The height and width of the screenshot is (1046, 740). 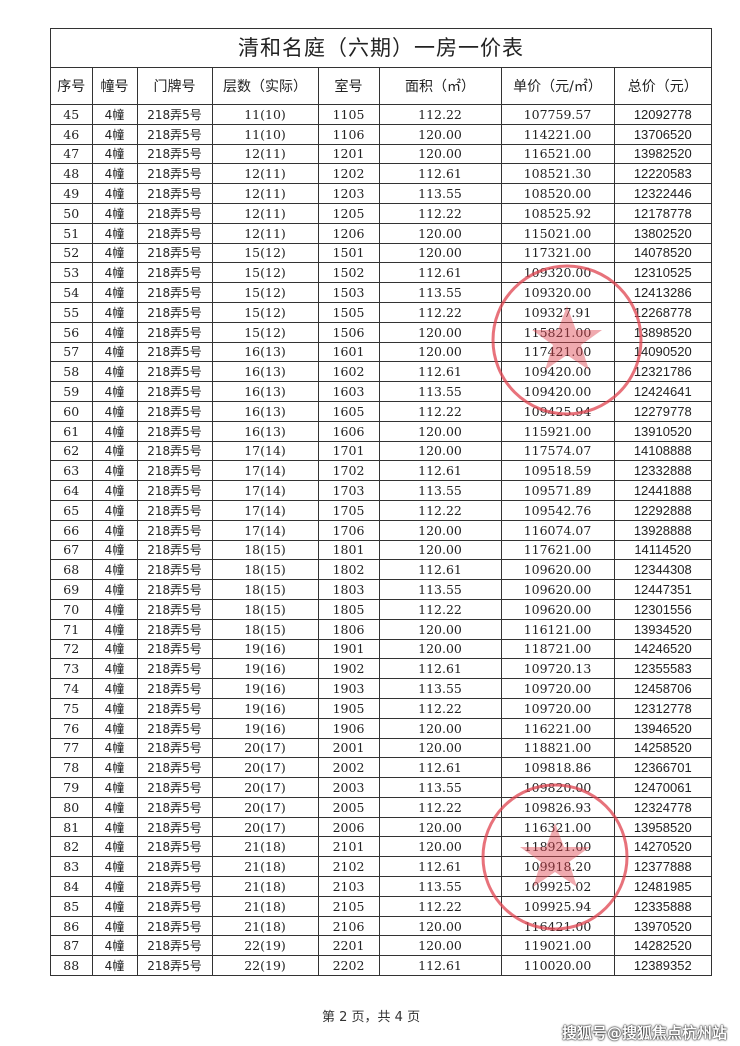 What do you see at coordinates (265, 253) in the screenshot?
I see `cell-floor: 15(12)` at bounding box center [265, 253].